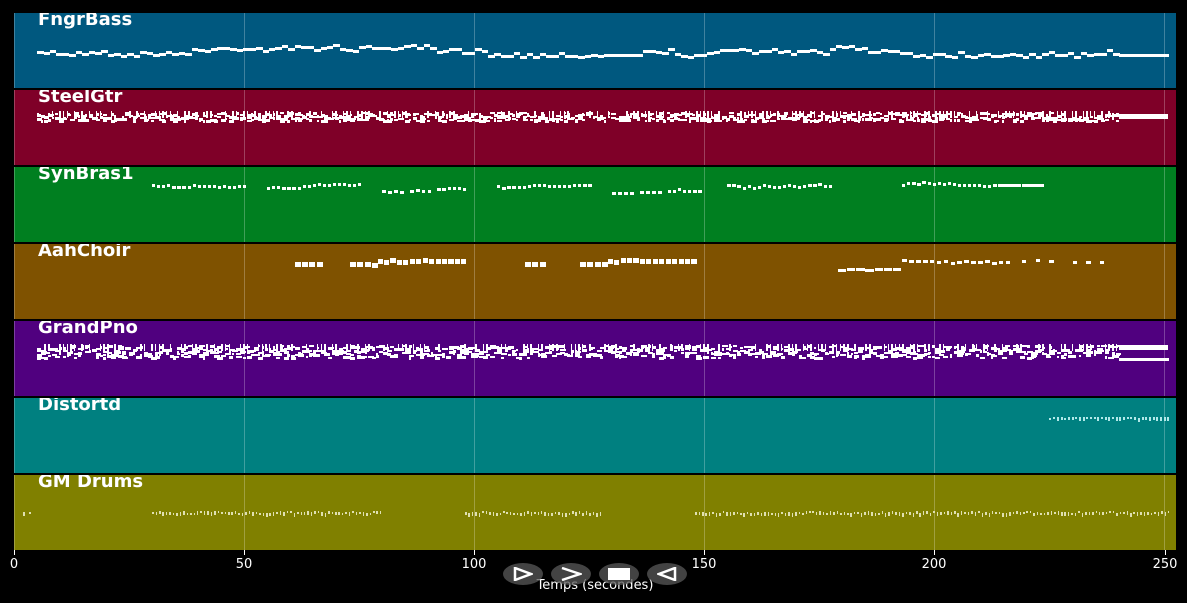  Describe the element at coordinates (523, 574) in the screenshot. I see `play-from-start-button` at that location.